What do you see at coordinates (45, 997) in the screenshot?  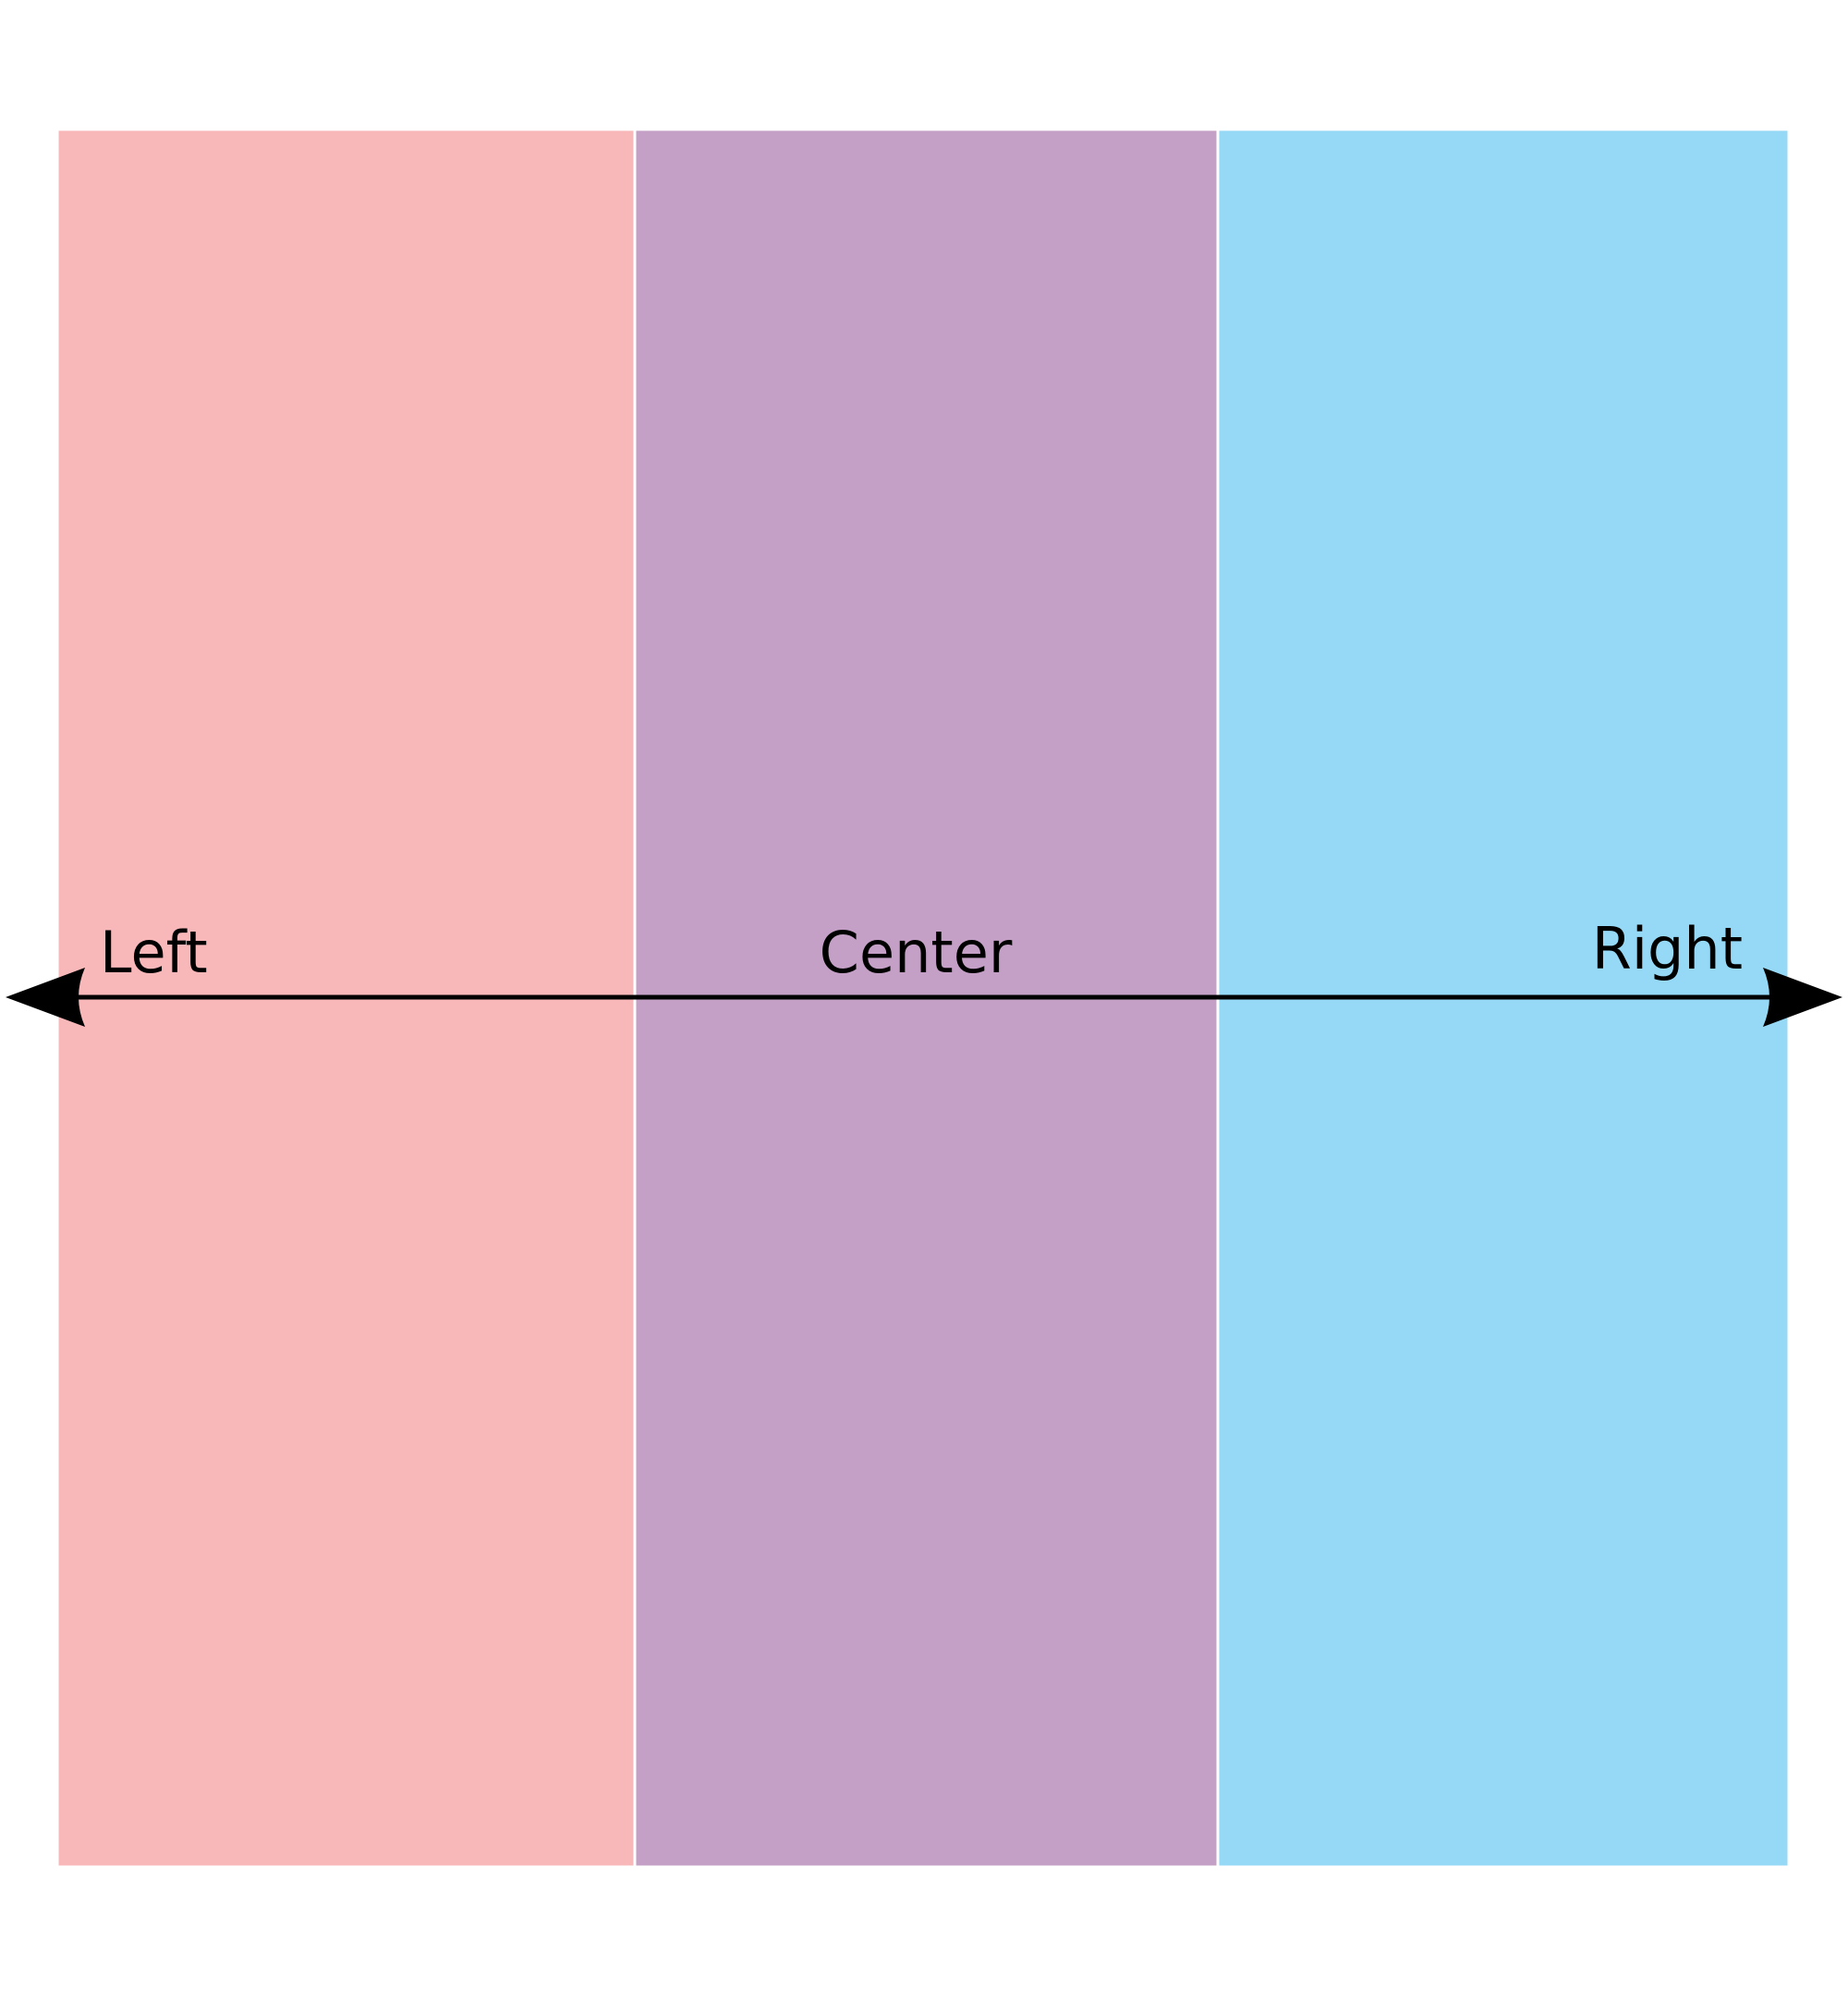 I see `left-arrowhead-icon` at bounding box center [45, 997].